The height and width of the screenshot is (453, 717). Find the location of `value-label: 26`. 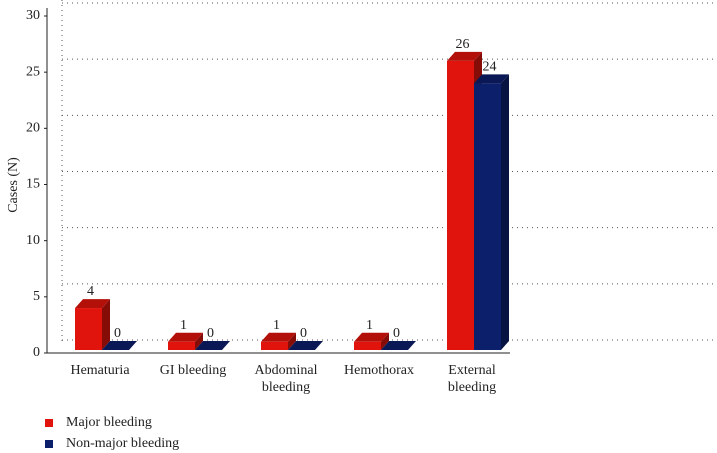

value-label: 26 is located at coordinates (463, 44).